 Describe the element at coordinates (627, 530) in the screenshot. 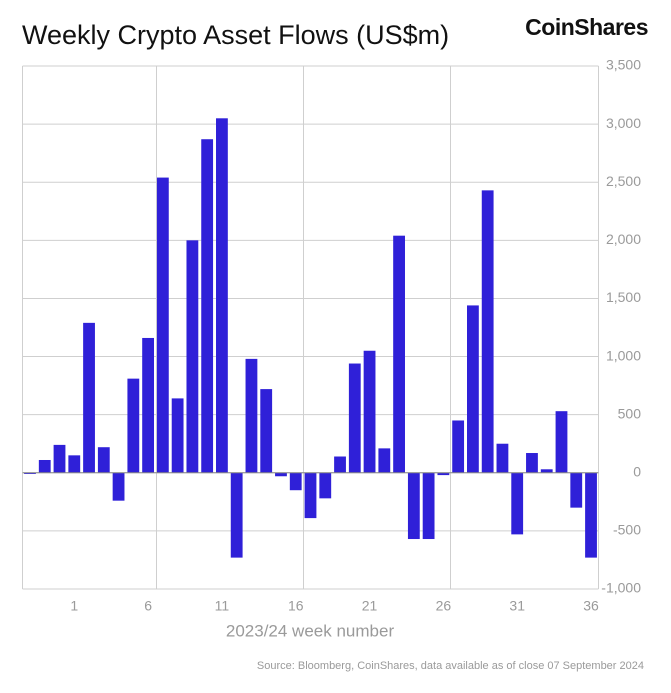

I see `y-tick-label: -500` at that location.